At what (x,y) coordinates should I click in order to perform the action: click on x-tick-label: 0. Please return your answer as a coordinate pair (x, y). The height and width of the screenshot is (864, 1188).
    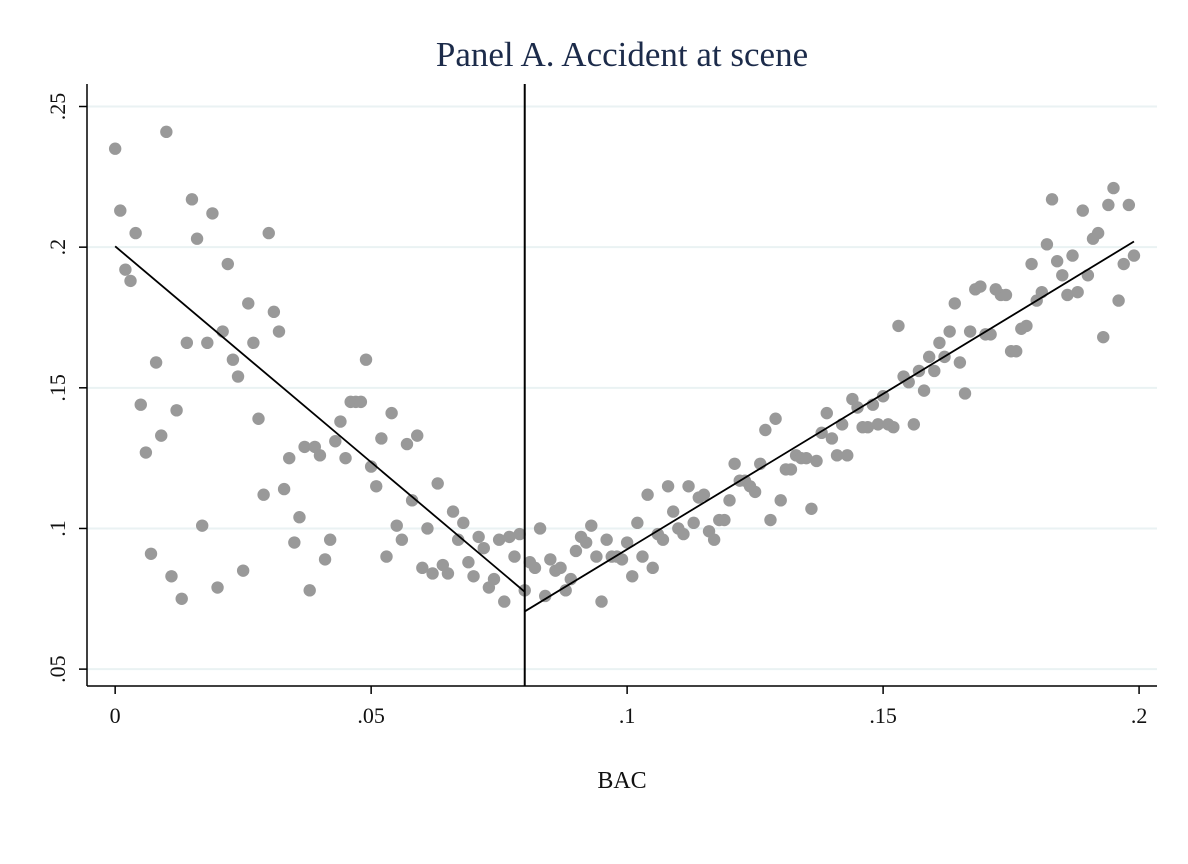
    Looking at the image, I should click on (115, 715).